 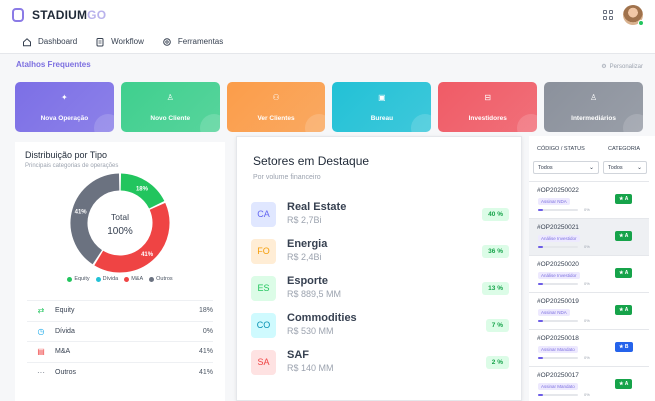 I want to click on shortcut-card-label: Nova Operação, so click(x=64, y=118).